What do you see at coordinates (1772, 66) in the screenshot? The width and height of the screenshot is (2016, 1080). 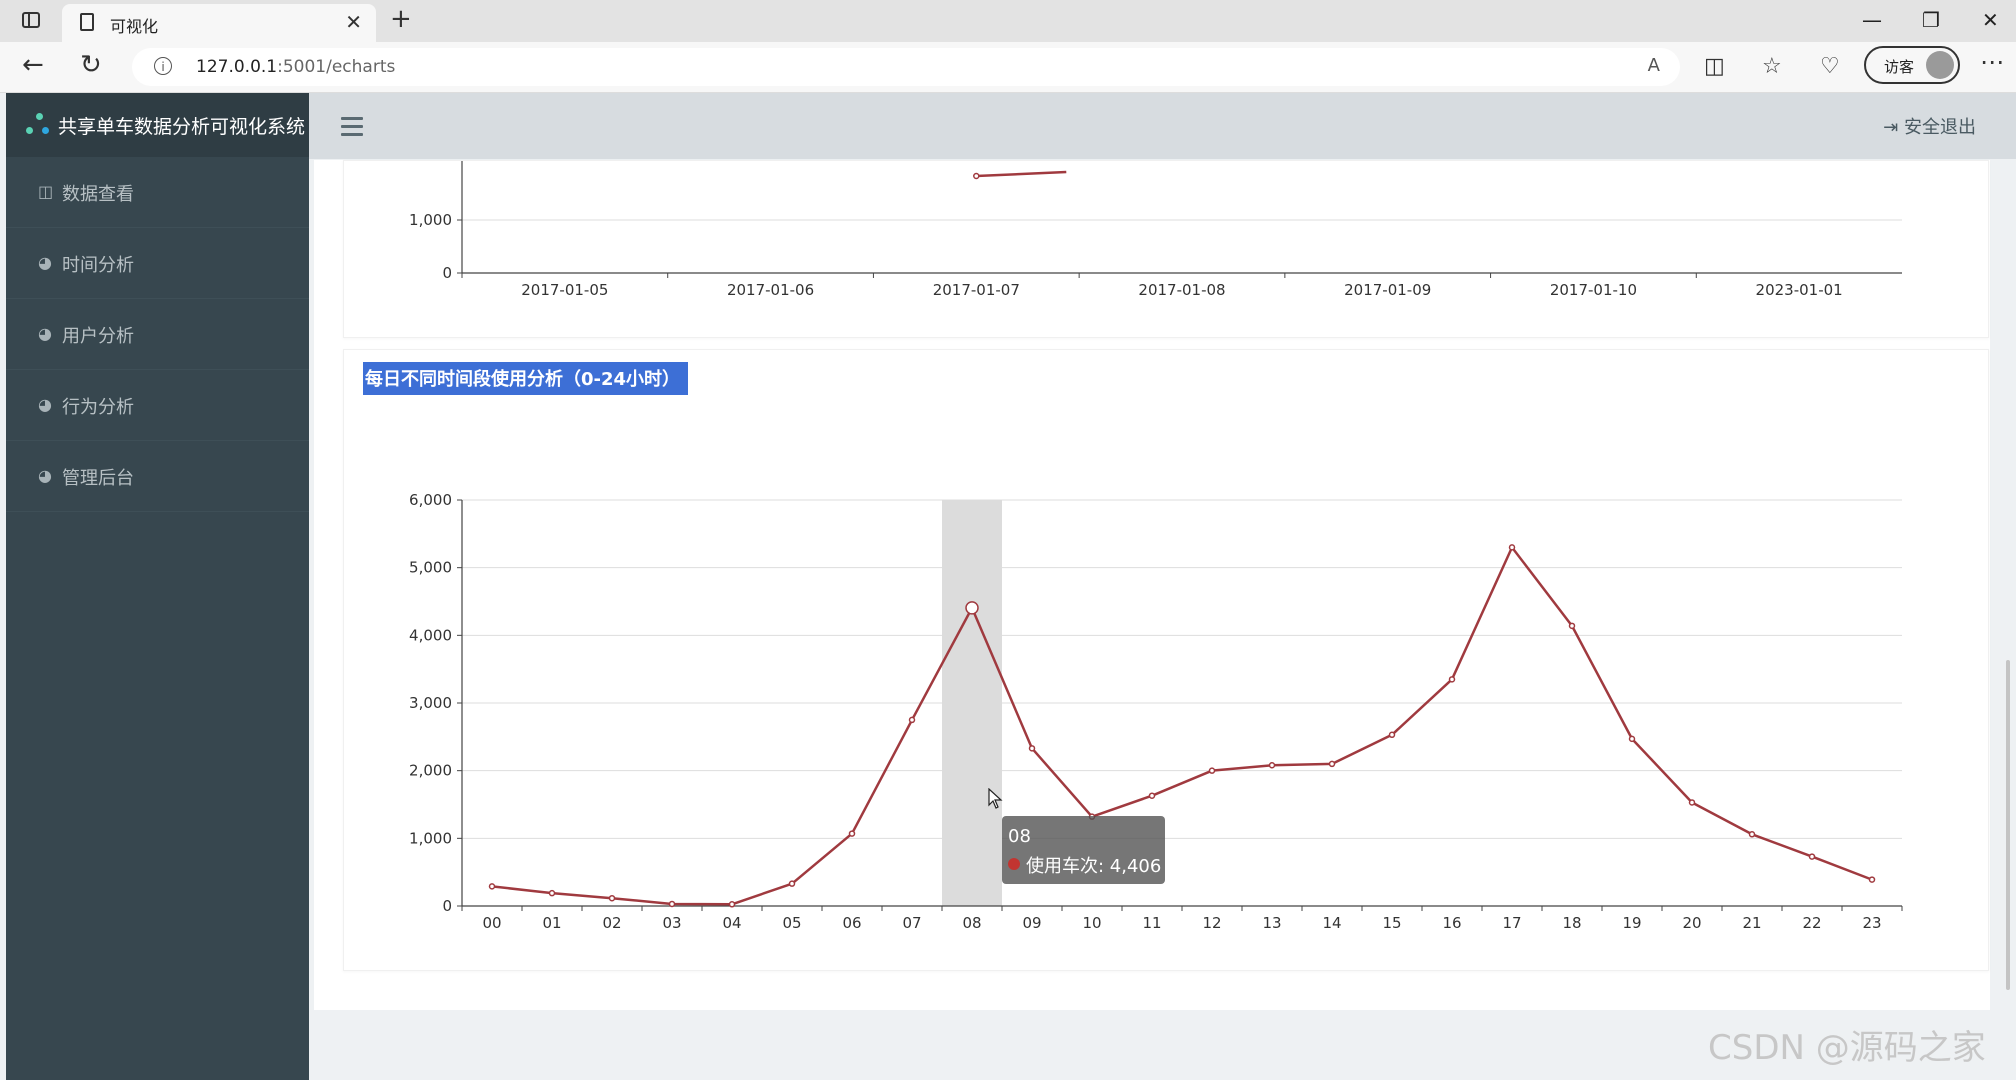 I see `favorites-icon: ☆` at bounding box center [1772, 66].